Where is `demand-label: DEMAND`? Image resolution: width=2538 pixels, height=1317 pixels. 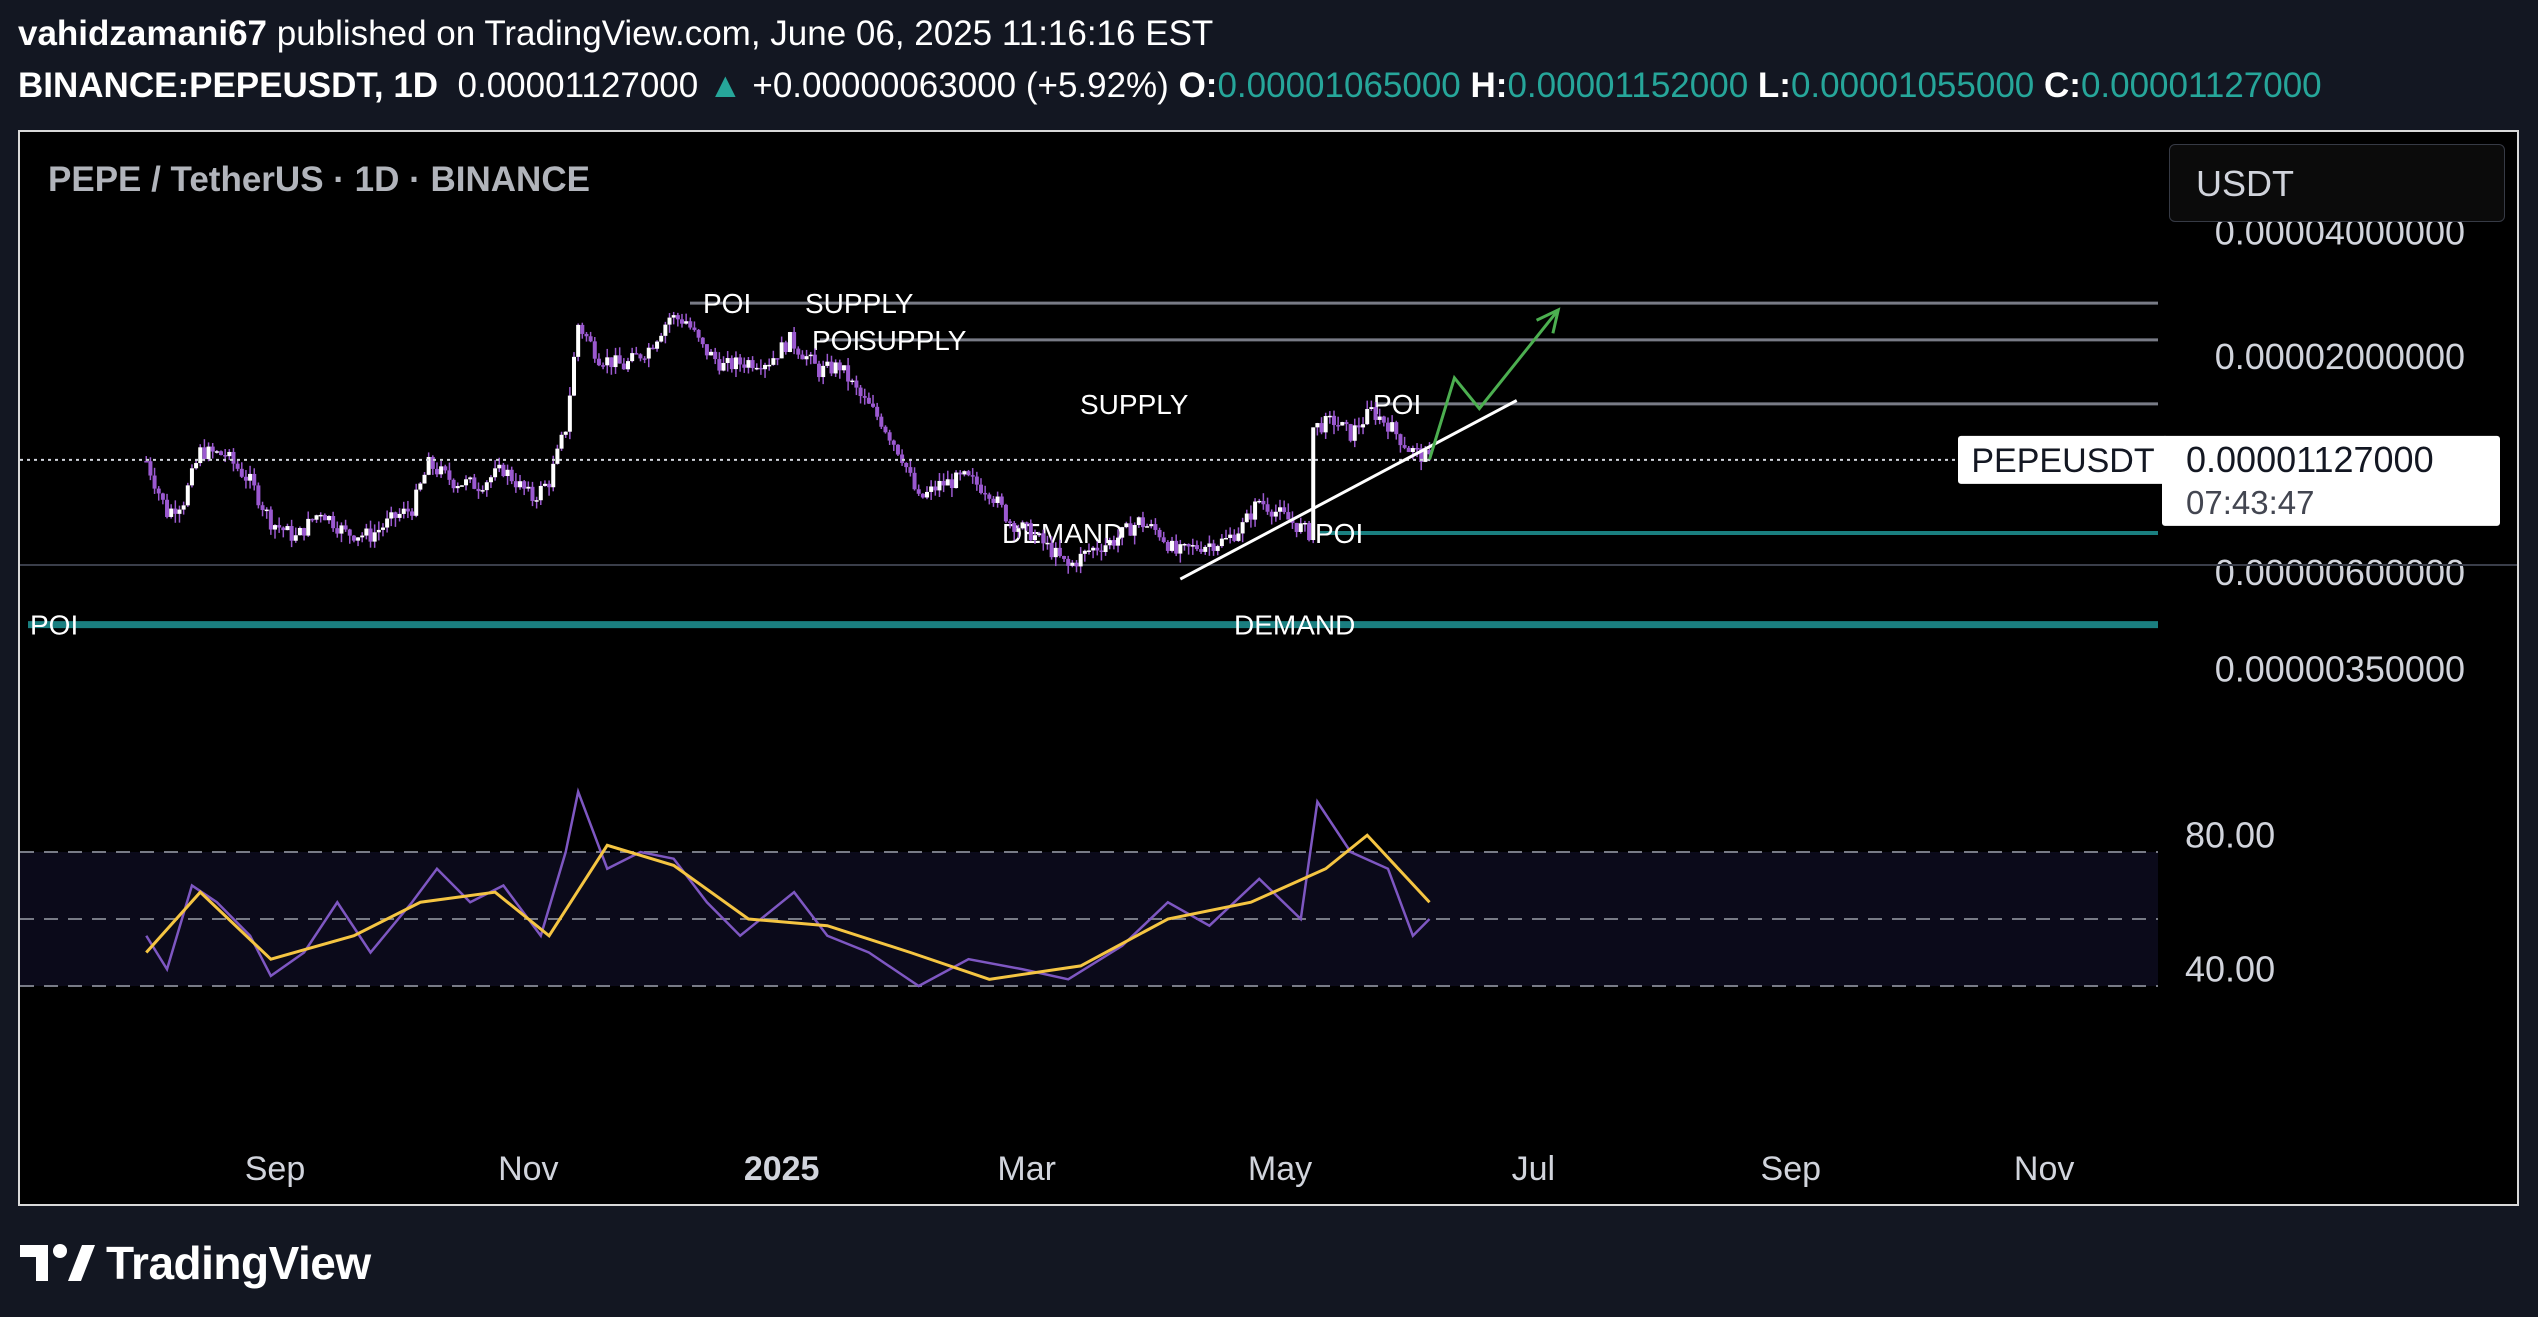
demand-label: DEMAND is located at coordinates (1294, 625).